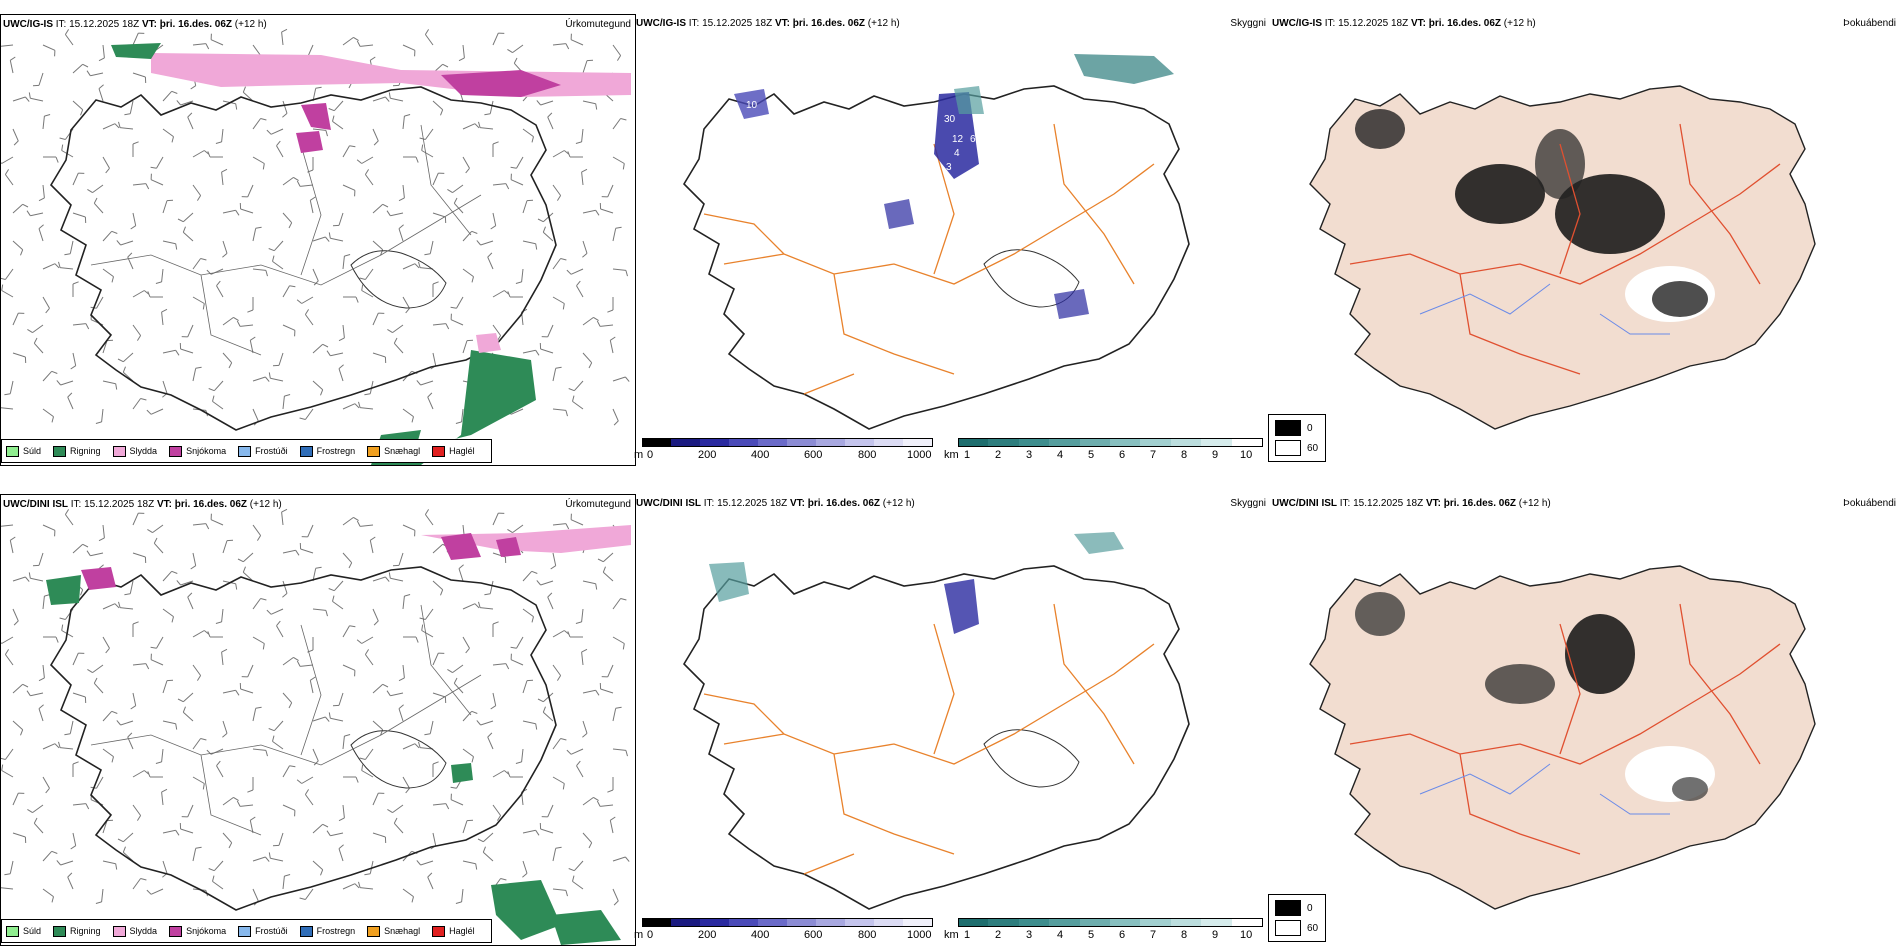 This screenshot has height=950, width=1900. I want to click on map-label: 10, so click(752, 105).